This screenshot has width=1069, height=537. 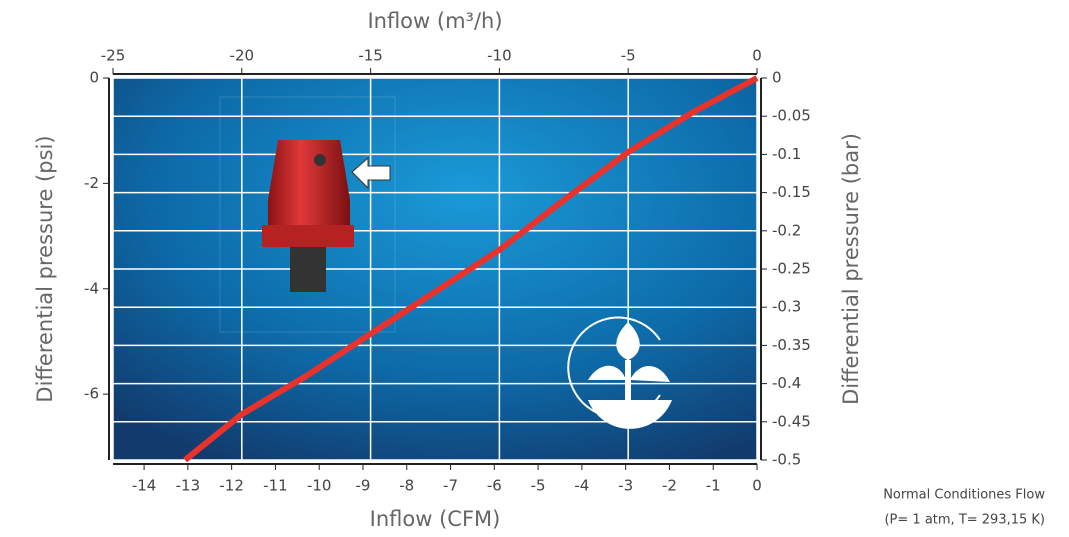 What do you see at coordinates (188, 486) in the screenshot?
I see `x-tick-label: -13` at bounding box center [188, 486].